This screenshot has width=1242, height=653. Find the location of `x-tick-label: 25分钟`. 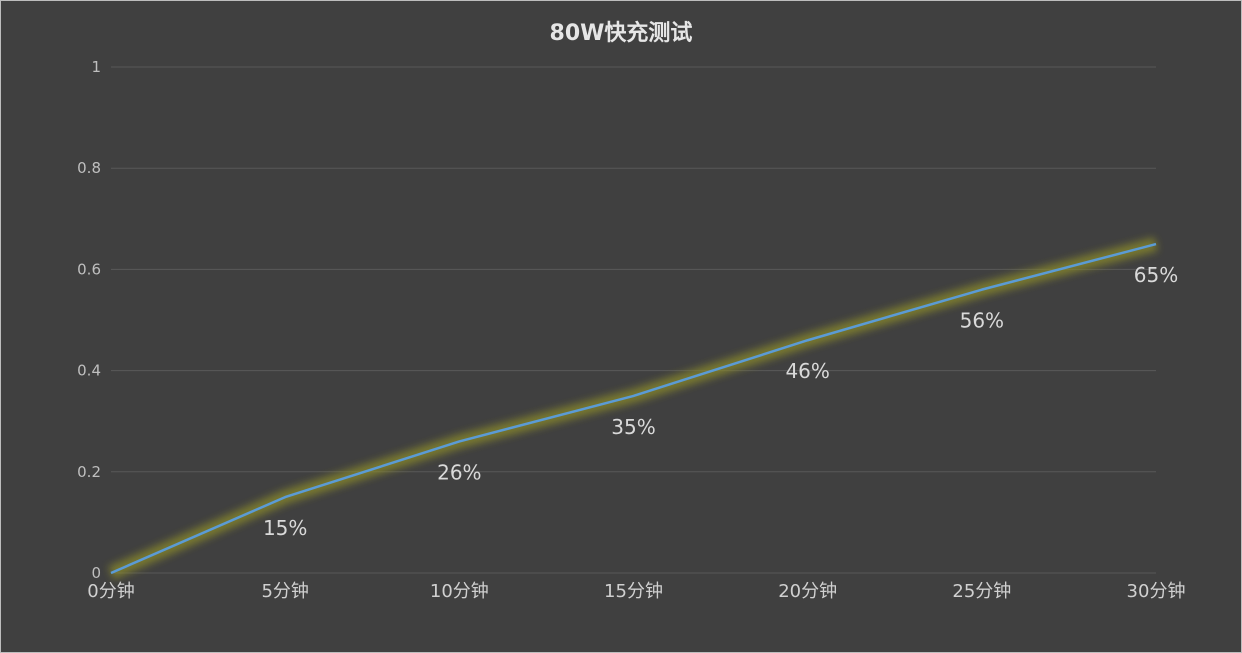

x-tick-label: 25分钟 is located at coordinates (981, 591).